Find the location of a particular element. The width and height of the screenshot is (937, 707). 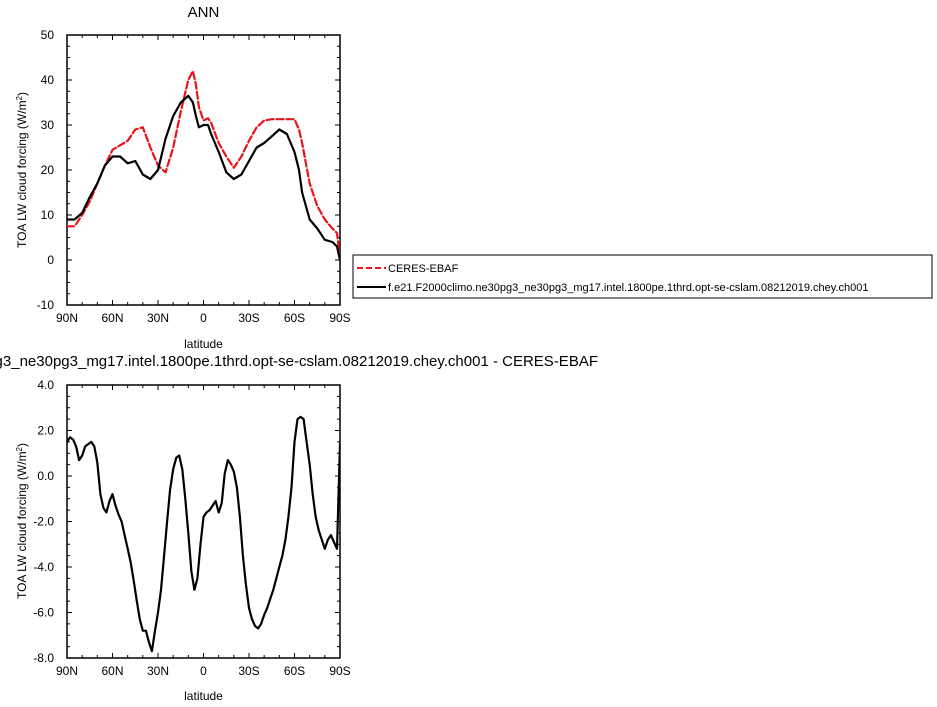

top-x-axis-label: latitude is located at coordinates (203, 344).